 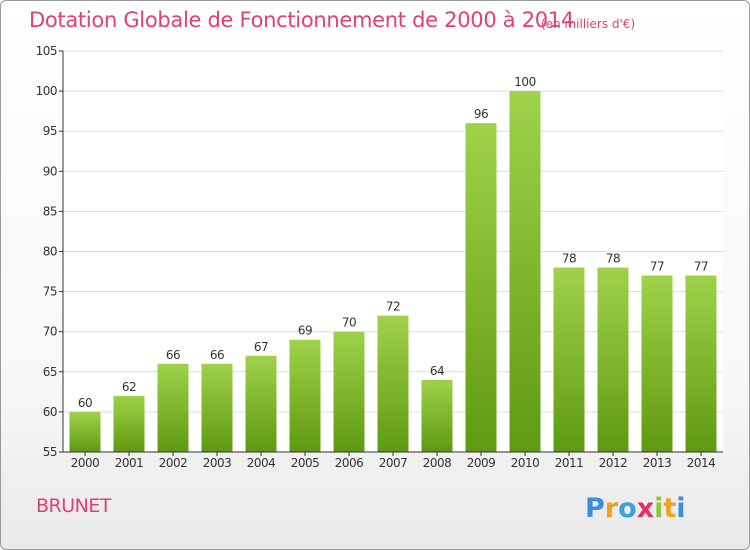 What do you see at coordinates (50, 332) in the screenshot?
I see `y-tick-label: 70` at bounding box center [50, 332].